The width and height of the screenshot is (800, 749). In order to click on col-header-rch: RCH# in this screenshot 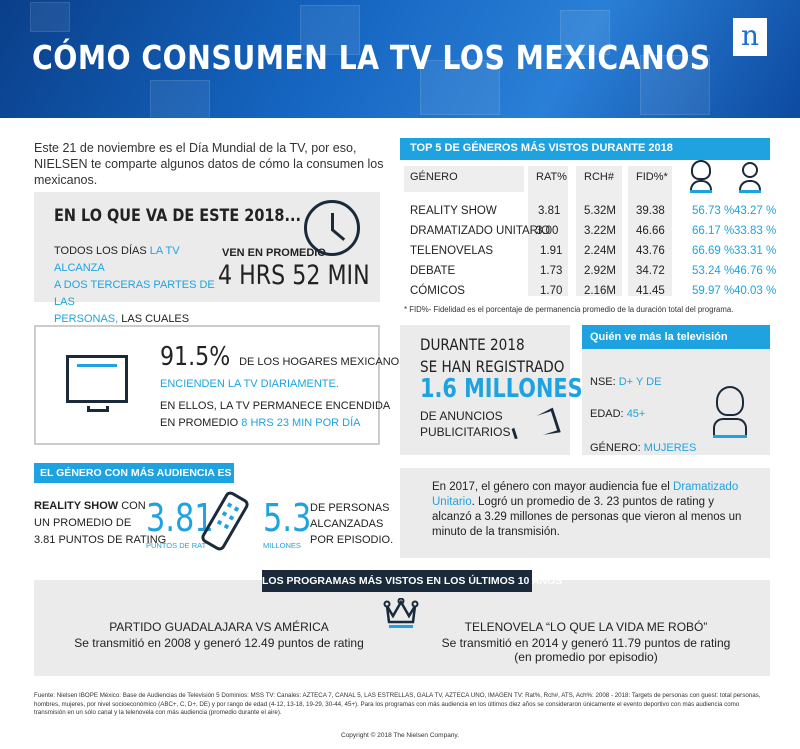, I will do `click(599, 177)`.